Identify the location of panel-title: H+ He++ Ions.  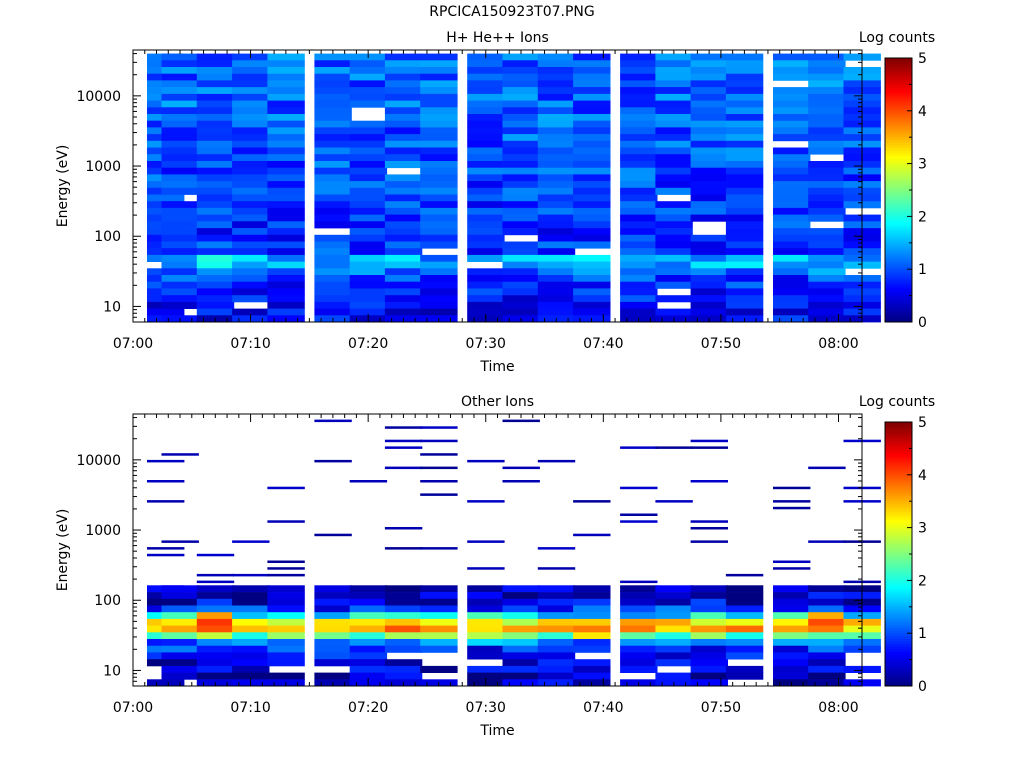
(497, 38).